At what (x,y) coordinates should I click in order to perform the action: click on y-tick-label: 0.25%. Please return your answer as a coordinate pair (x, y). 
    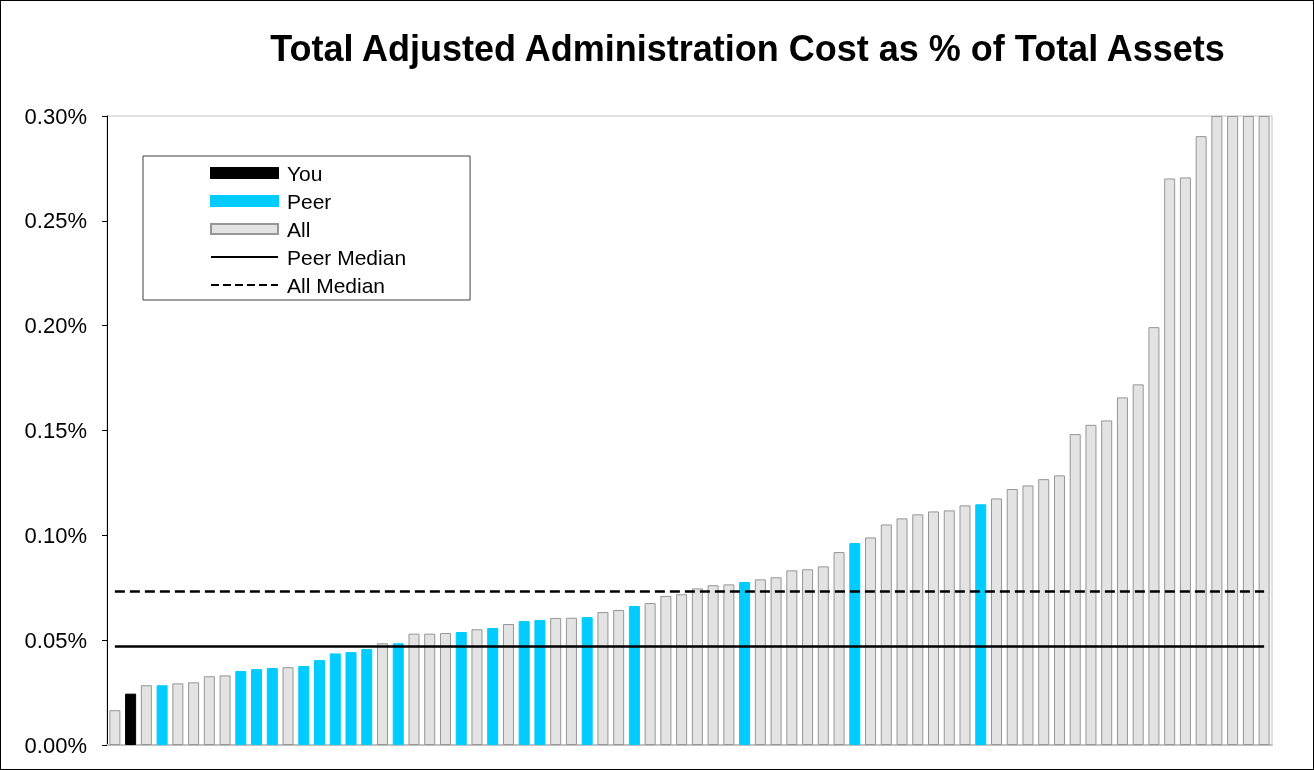
    Looking at the image, I should click on (55, 221).